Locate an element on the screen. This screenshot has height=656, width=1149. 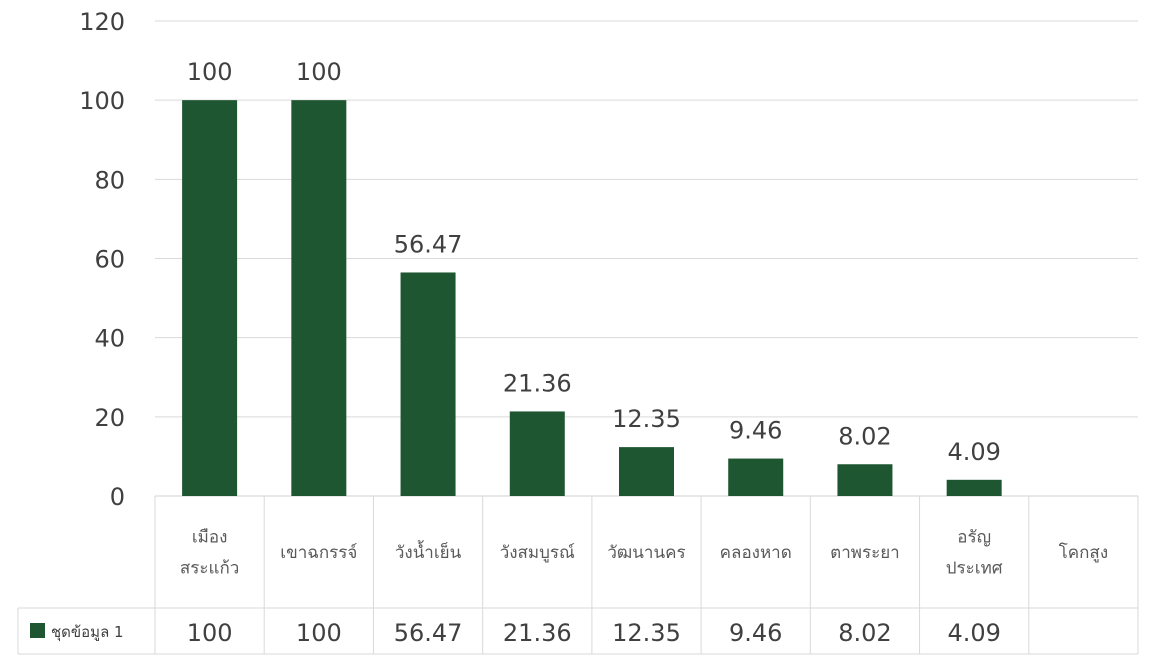
data-label: 12.35 is located at coordinates (646, 419).